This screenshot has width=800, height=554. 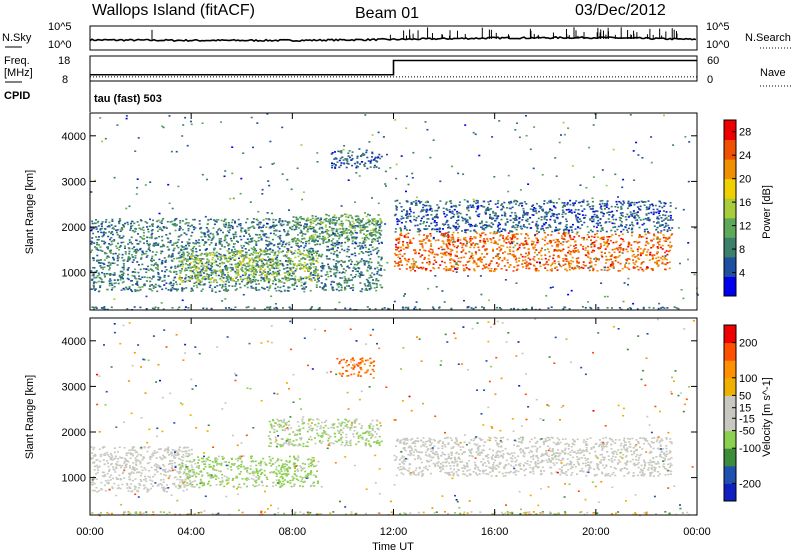 I want to click on cpid-panel: CPID tau (fast) 503, so click(x=83, y=96).